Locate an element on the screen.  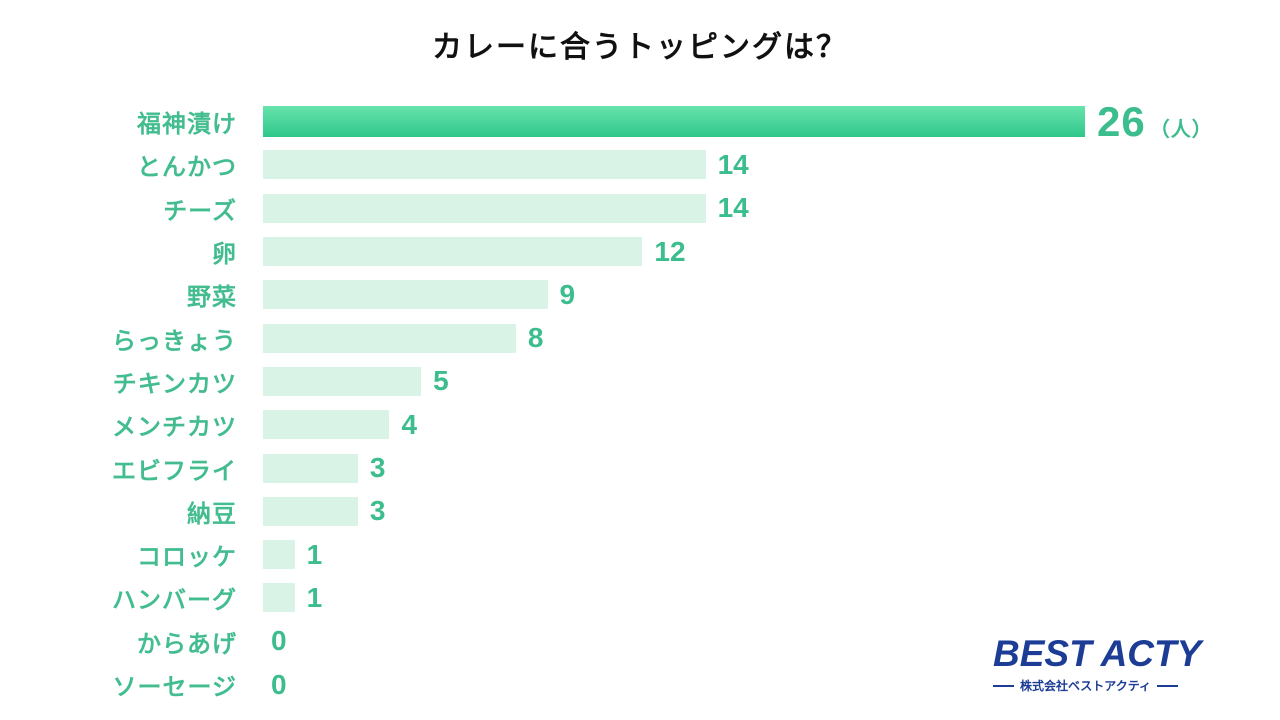
bar-area: 9 is located at coordinates (419, 294).